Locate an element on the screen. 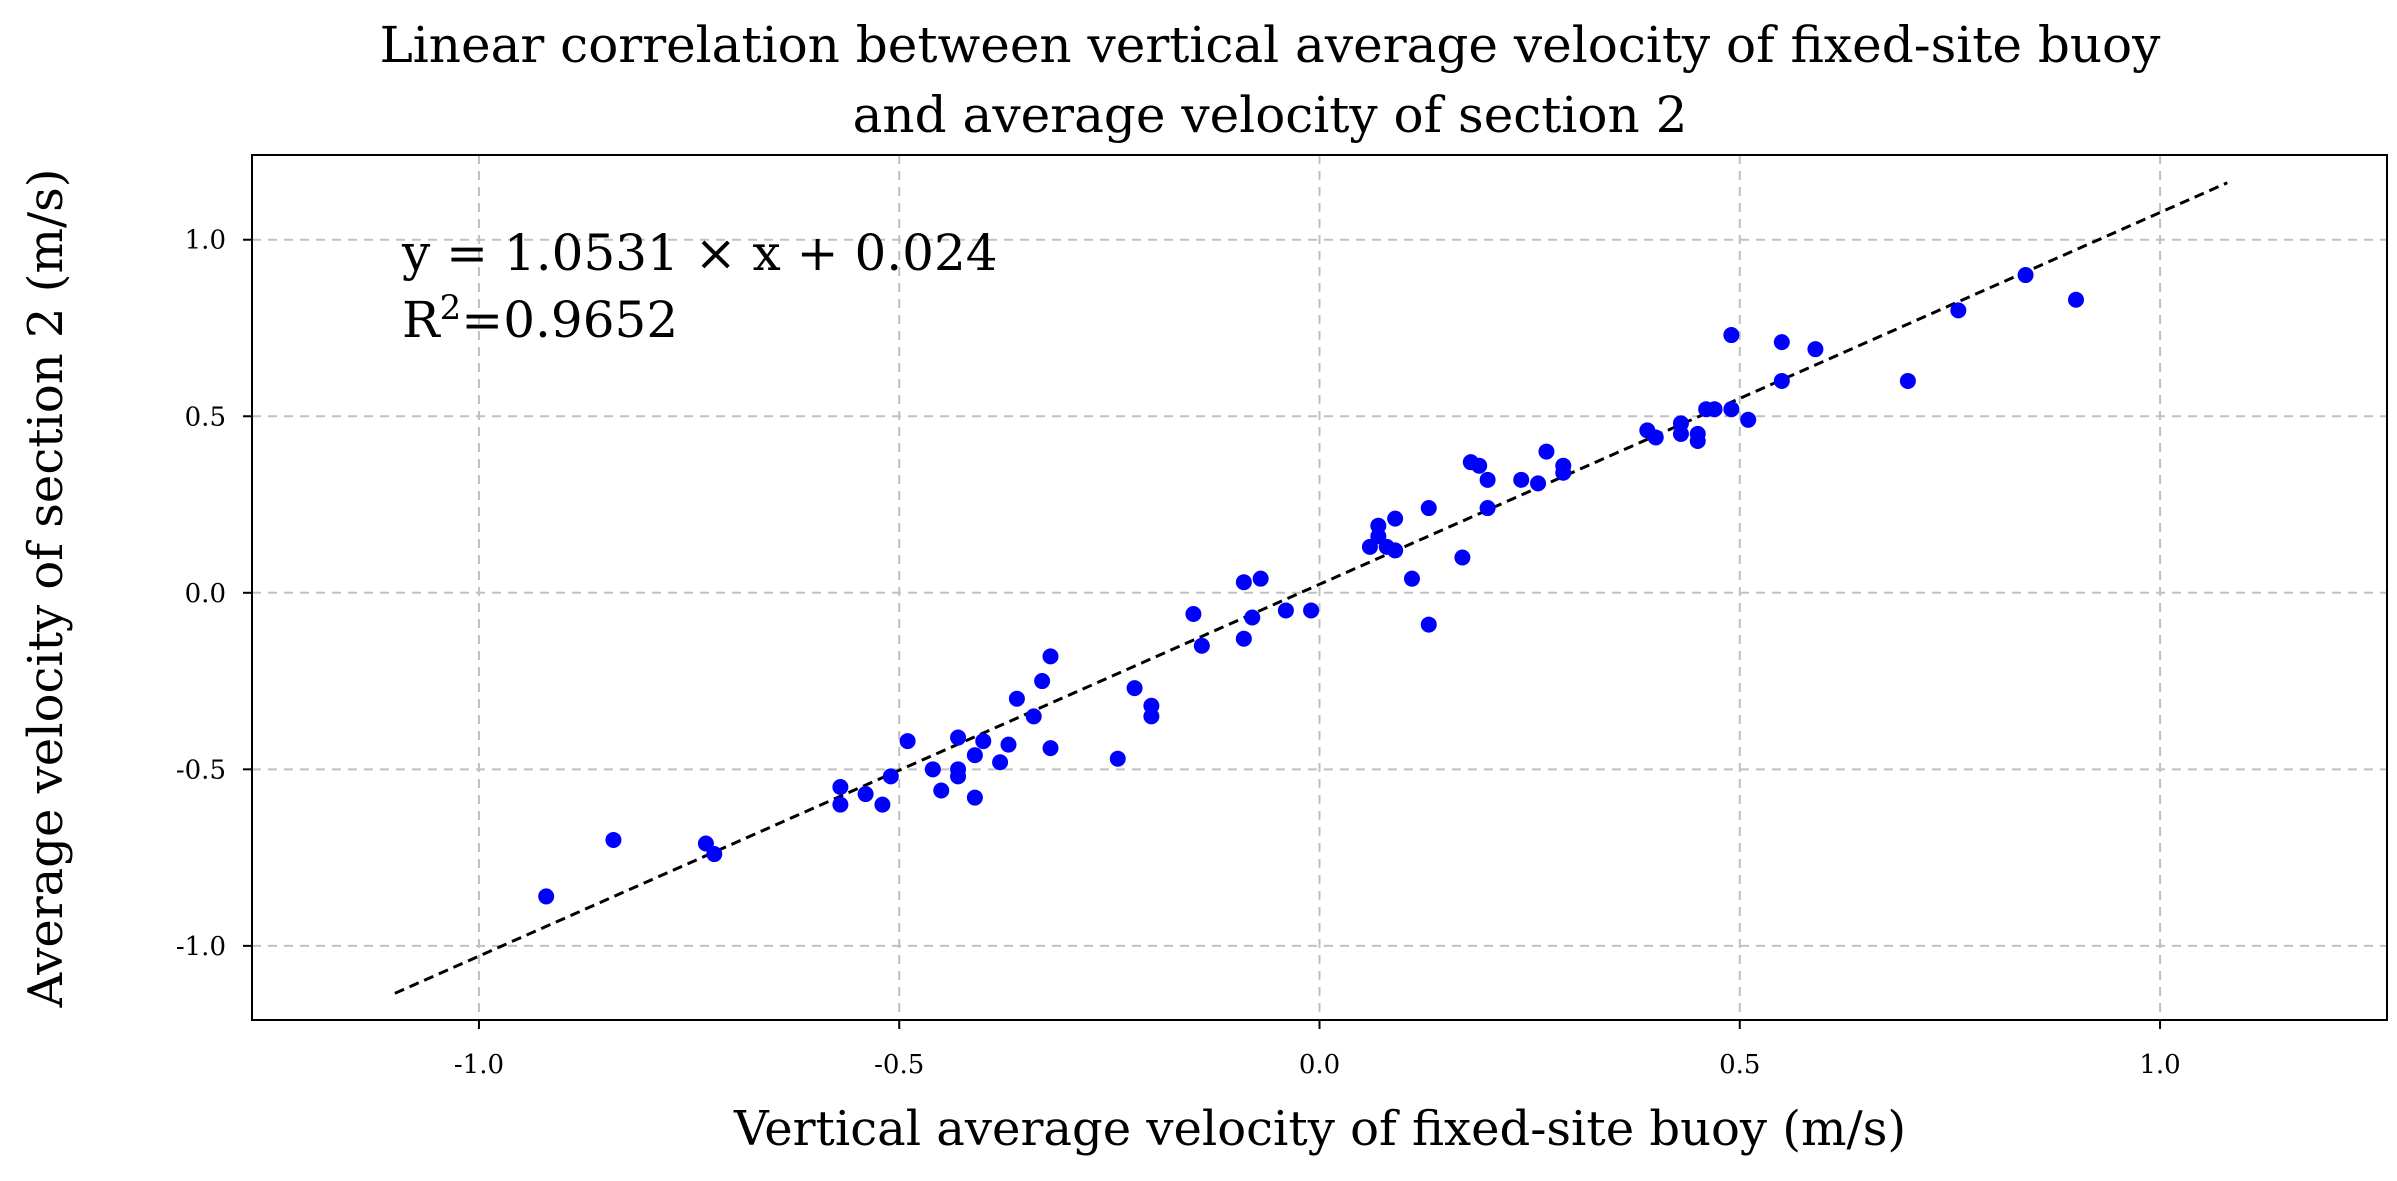 The image size is (2397, 1181). y-tick-label: -0.5 is located at coordinates (201, 770).